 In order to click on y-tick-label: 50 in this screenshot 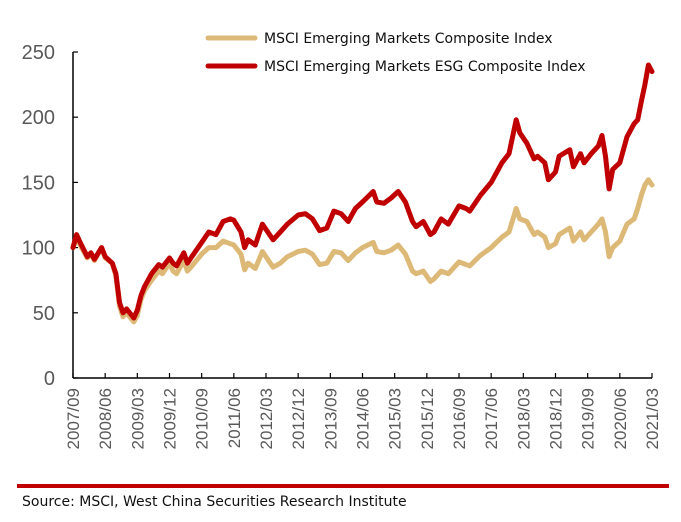, I will do `click(44, 314)`.